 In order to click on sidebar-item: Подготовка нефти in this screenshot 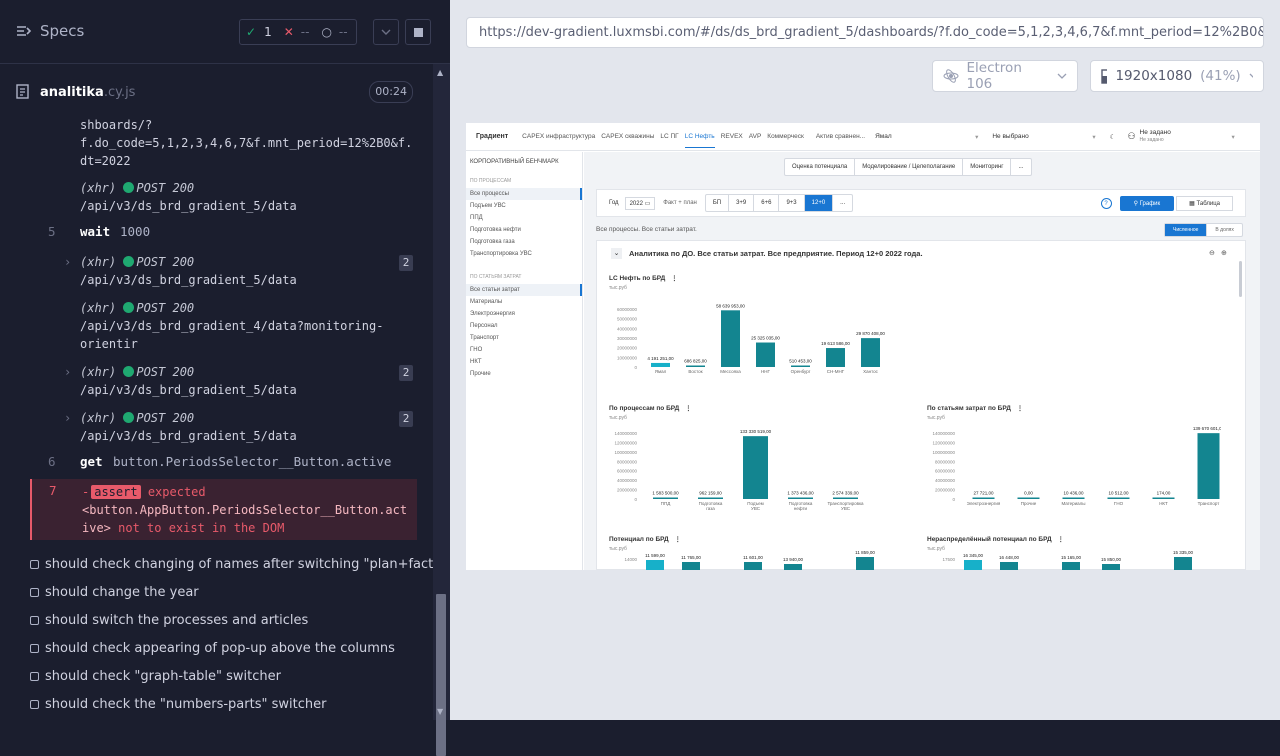, I will do `click(495, 230)`.